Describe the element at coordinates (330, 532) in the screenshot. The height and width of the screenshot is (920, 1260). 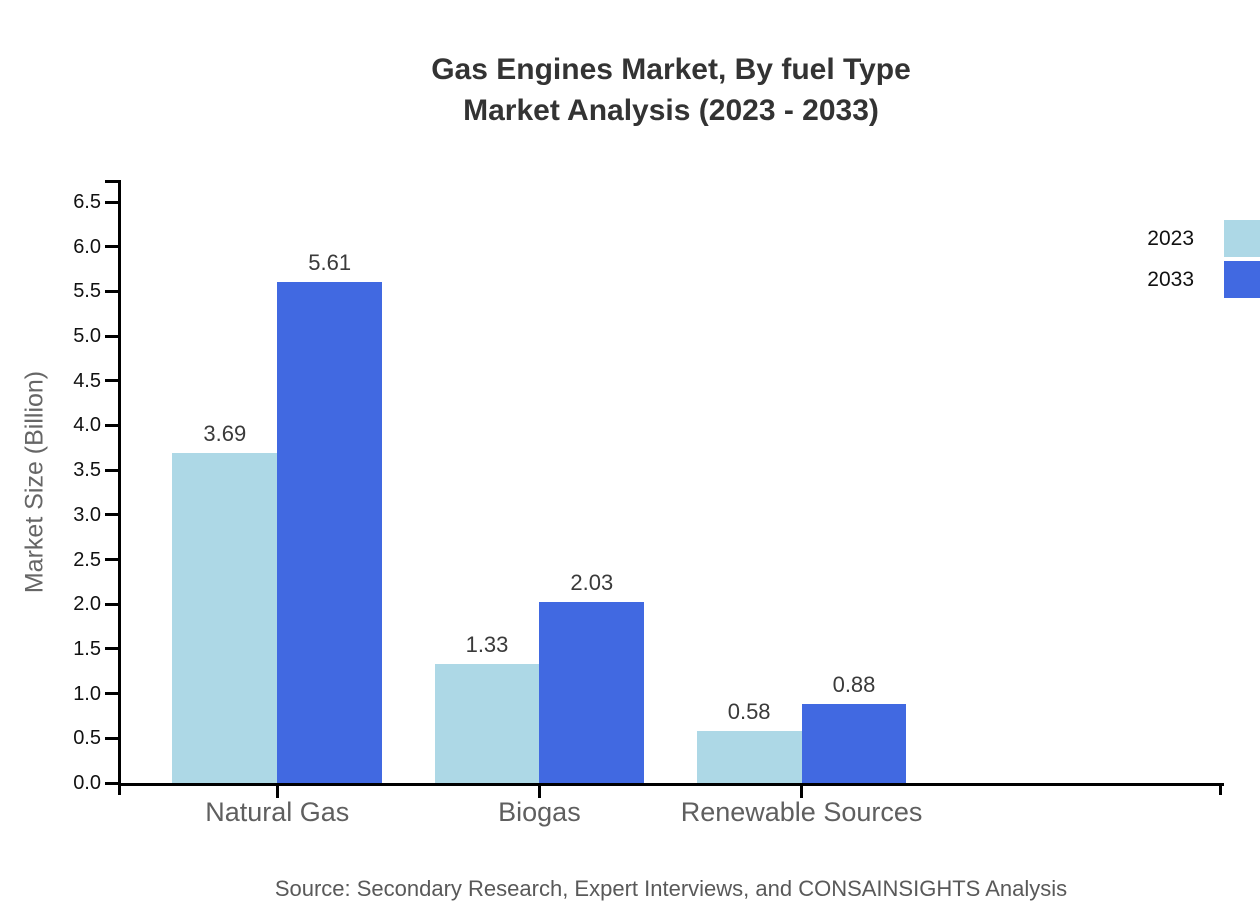
I see `bar-2033-natural-gas` at that location.